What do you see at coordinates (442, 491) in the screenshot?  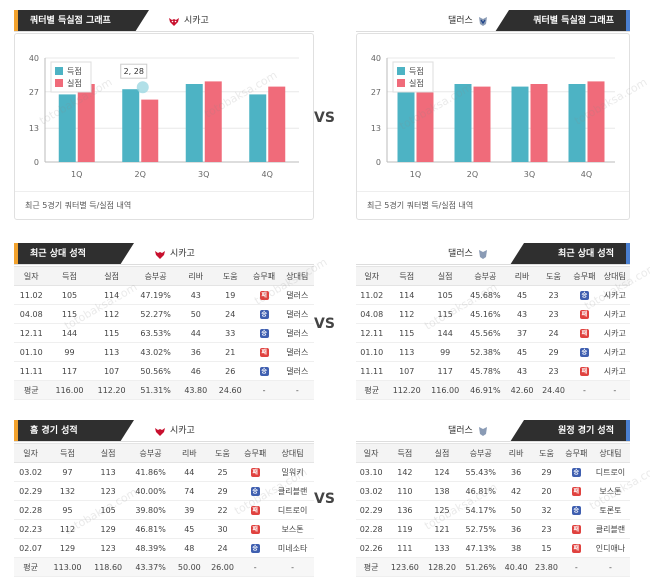 I see `table-cell: 138` at bounding box center [442, 491].